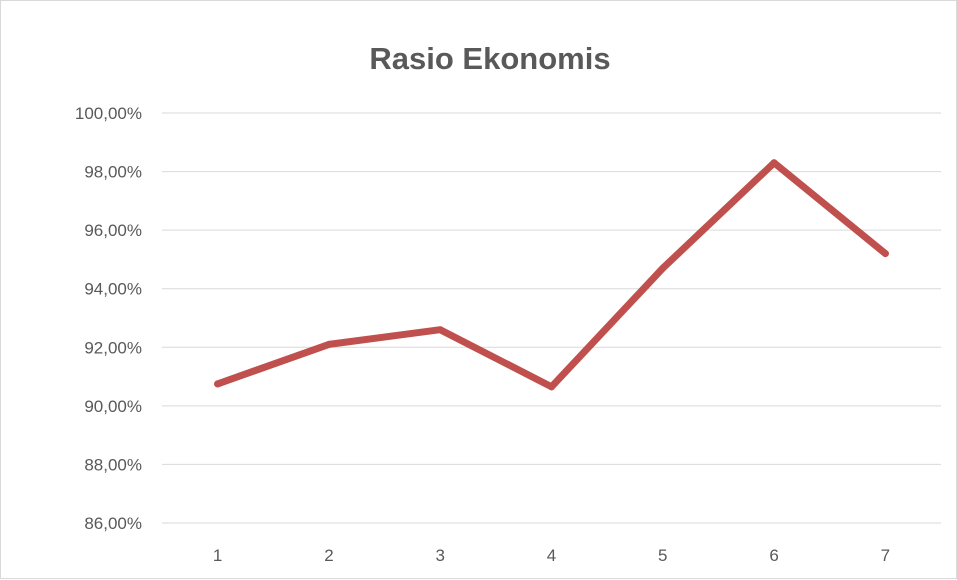 This screenshot has width=957, height=580. What do you see at coordinates (217, 555) in the screenshot?
I see `x-tick-label: 1` at bounding box center [217, 555].